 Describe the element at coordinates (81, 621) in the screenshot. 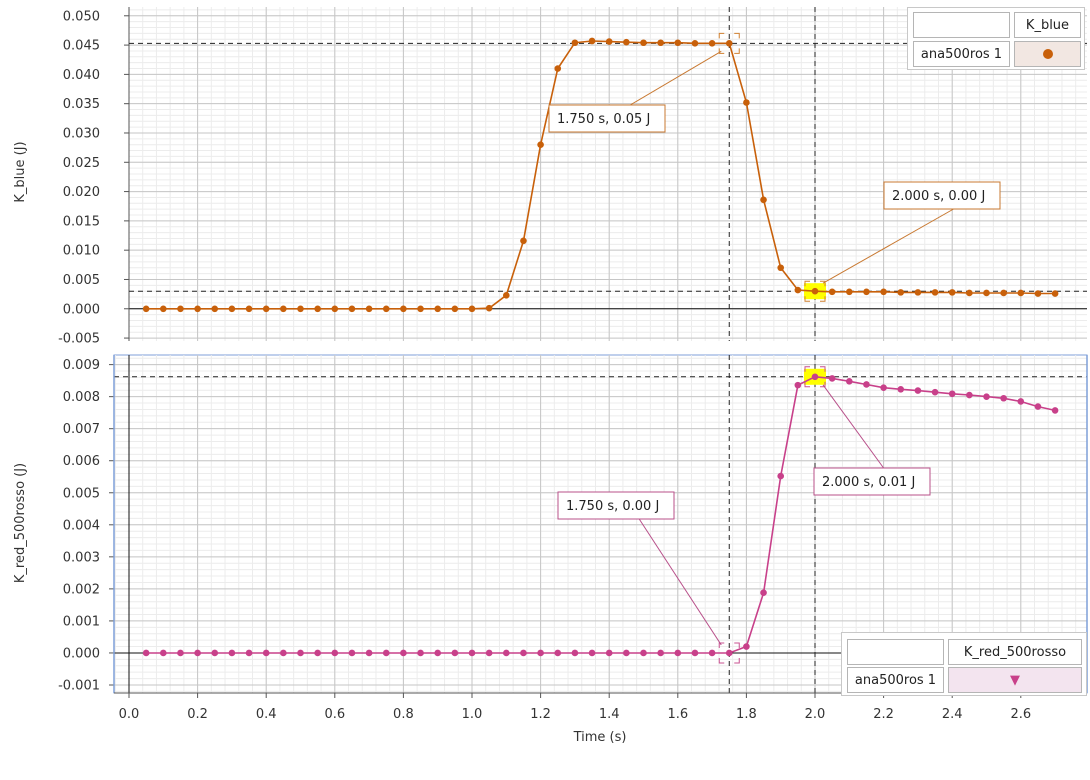

I see `y-tick-label: 0.001` at that location.